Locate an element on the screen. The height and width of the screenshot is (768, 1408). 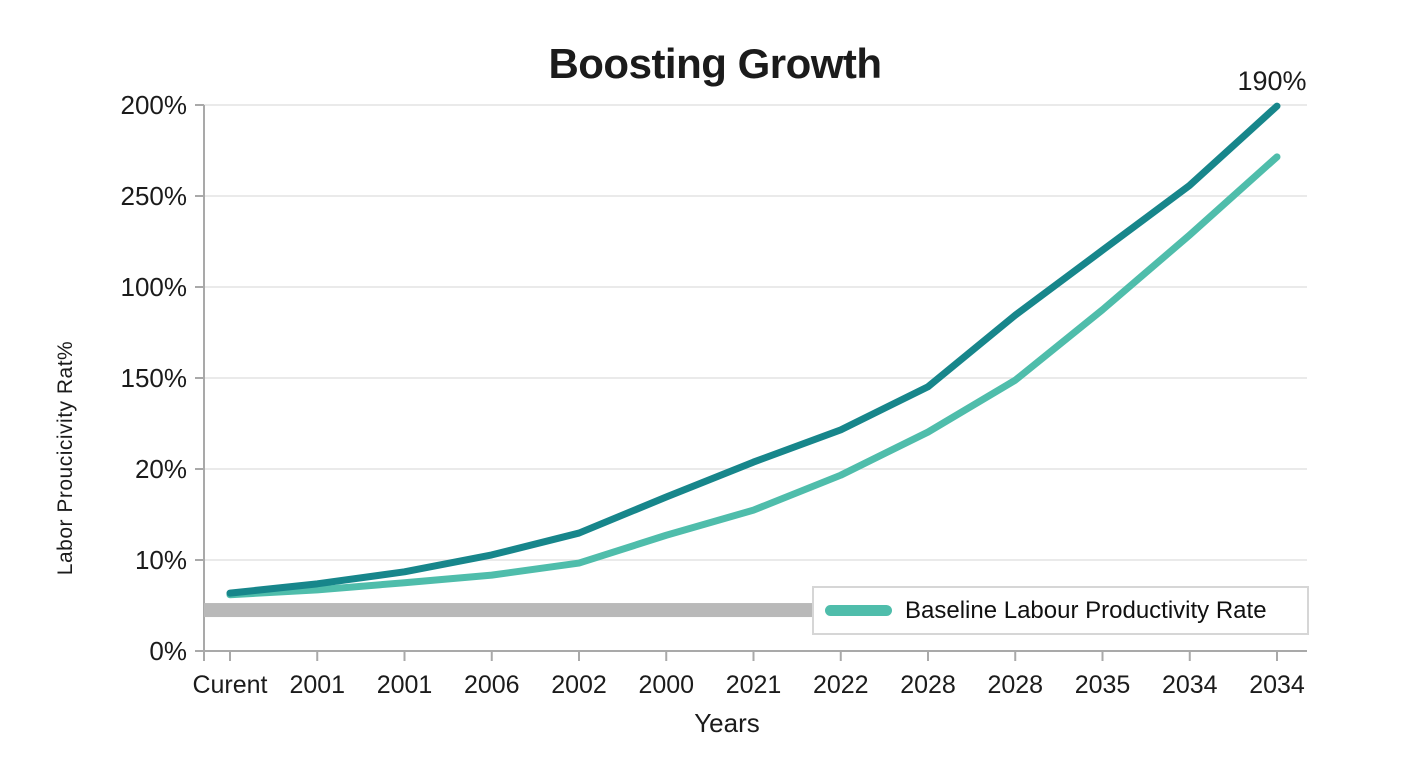
chart-title: Boosting Growth is located at coordinates (715, 63).